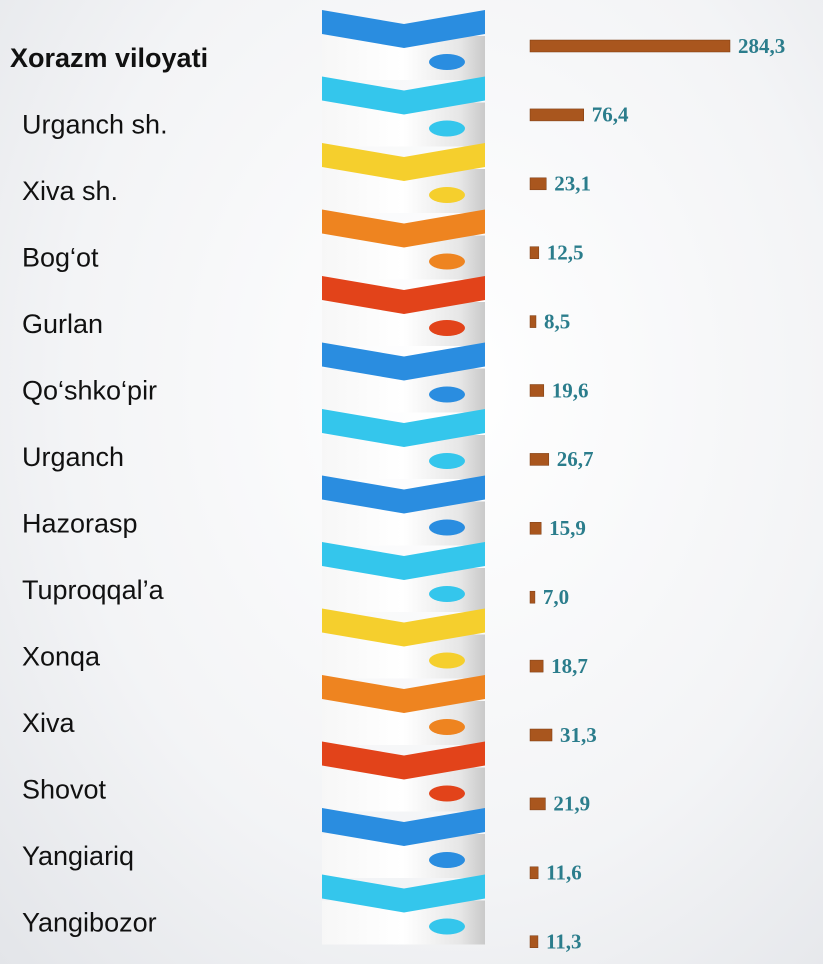  What do you see at coordinates (567, 528) in the screenshot?
I see `value-label: 15,9` at bounding box center [567, 528].